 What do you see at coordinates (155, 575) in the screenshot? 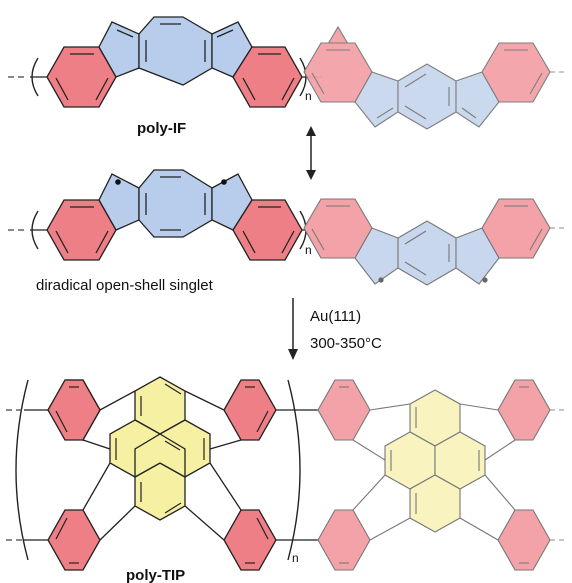
I see `poly-tip-label: poly-TIP` at bounding box center [155, 575].